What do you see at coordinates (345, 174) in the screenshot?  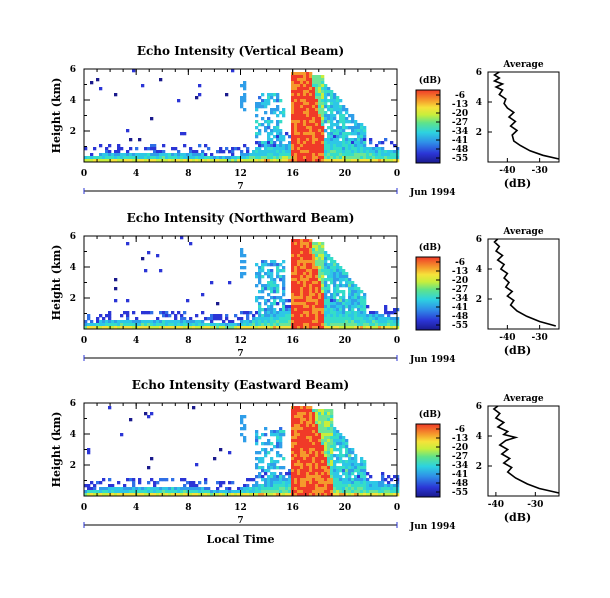 I see `x-tick-label: 20` at bounding box center [345, 174].